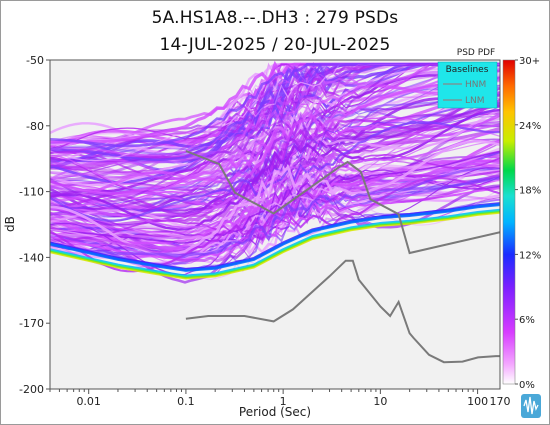 The image size is (550, 425). I want to click on lnm-line, so click(342, 311).